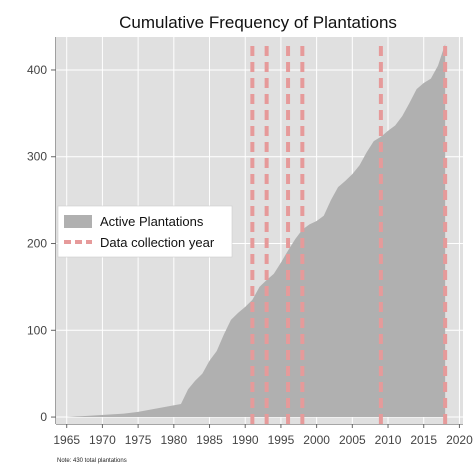 The height and width of the screenshot is (474, 474). Describe the element at coordinates (152, 221) in the screenshot. I see `legend-label-active-plantations: Active Plantations` at that location.